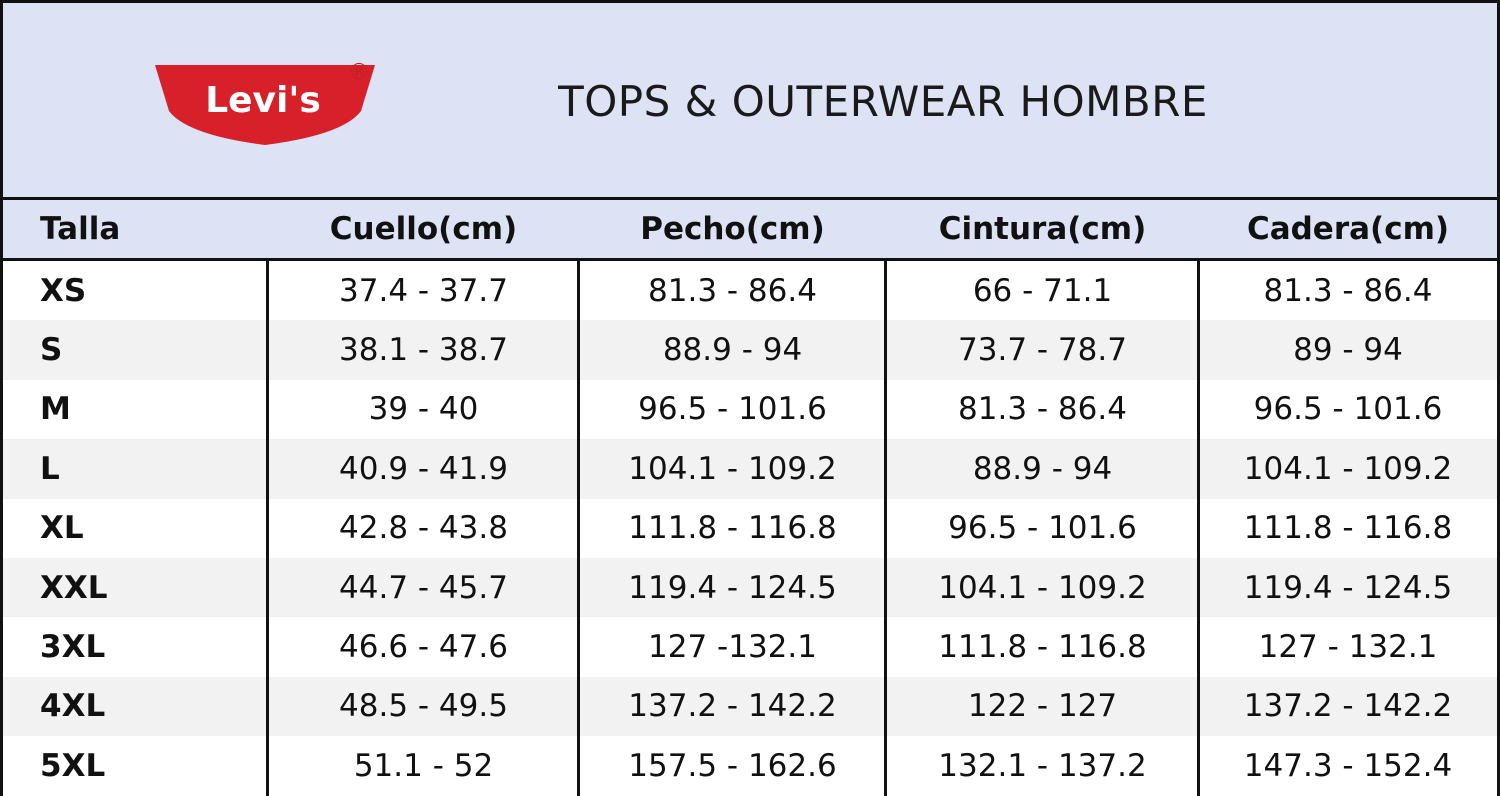 Image resolution: width=1500 pixels, height=796 pixels. What do you see at coordinates (1042, 706) in the screenshot?
I see `measure-cell: 122 - 127` at bounding box center [1042, 706].